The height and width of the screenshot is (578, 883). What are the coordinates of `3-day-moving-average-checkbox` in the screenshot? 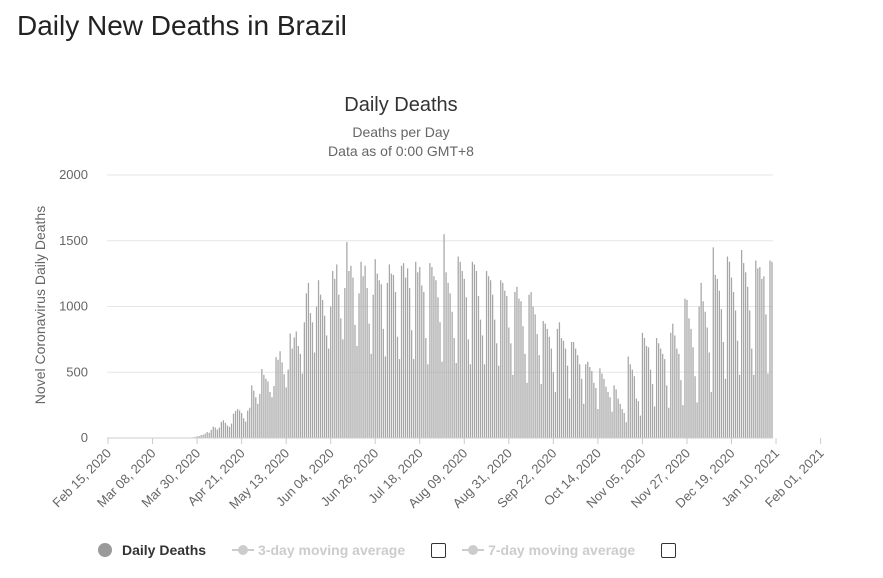 It's located at (439, 550).